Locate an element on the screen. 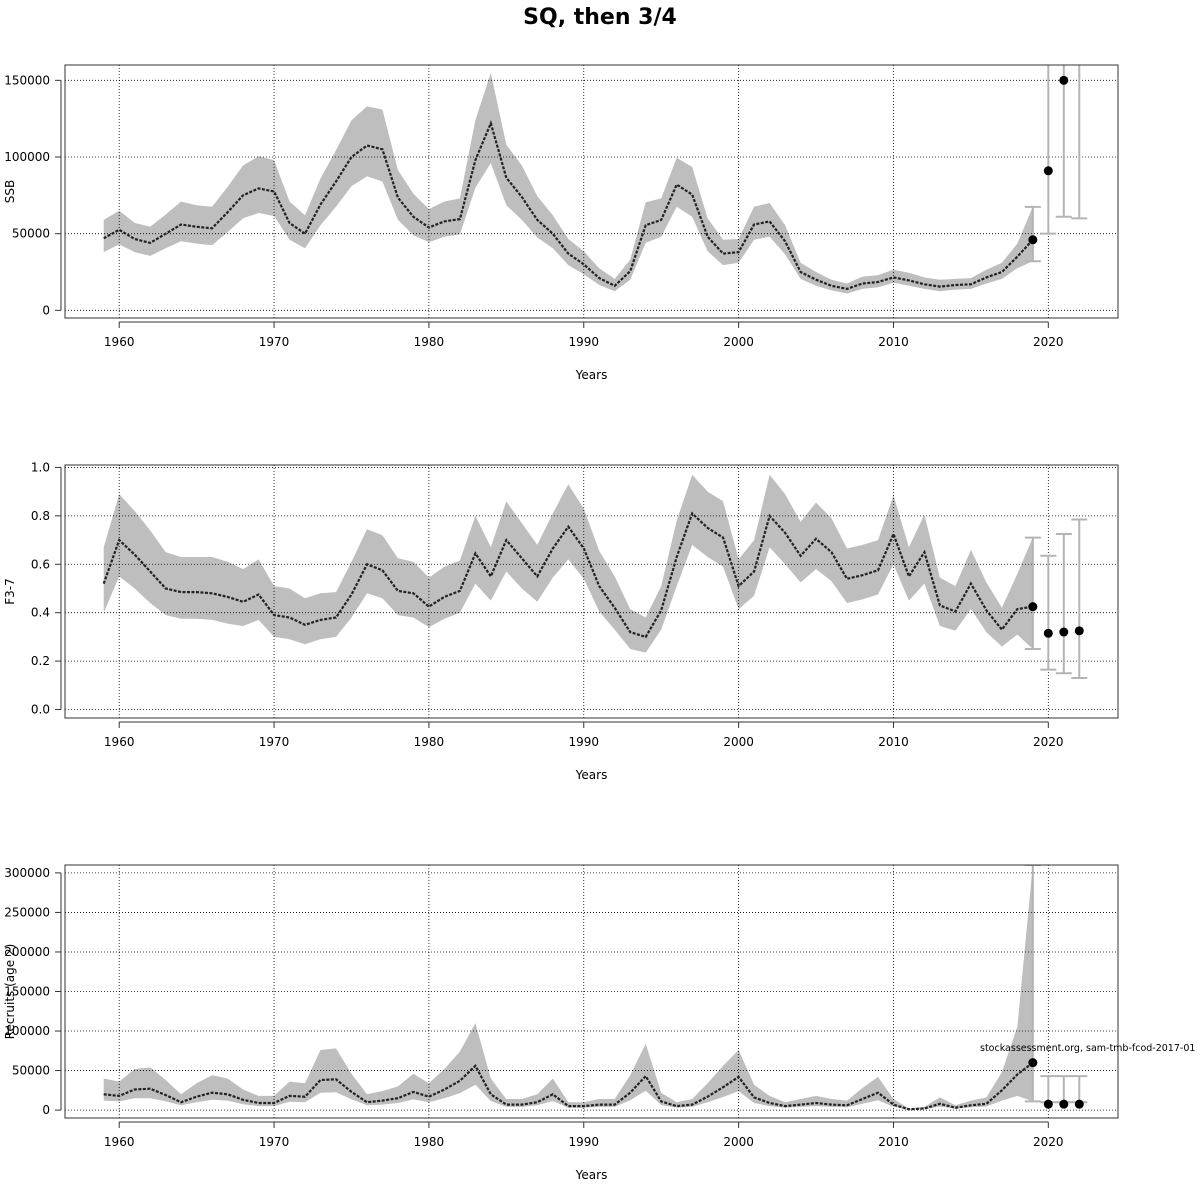 The image size is (1200, 1200). y-axis-label: Recruits (age 2) is located at coordinates (10, 992).